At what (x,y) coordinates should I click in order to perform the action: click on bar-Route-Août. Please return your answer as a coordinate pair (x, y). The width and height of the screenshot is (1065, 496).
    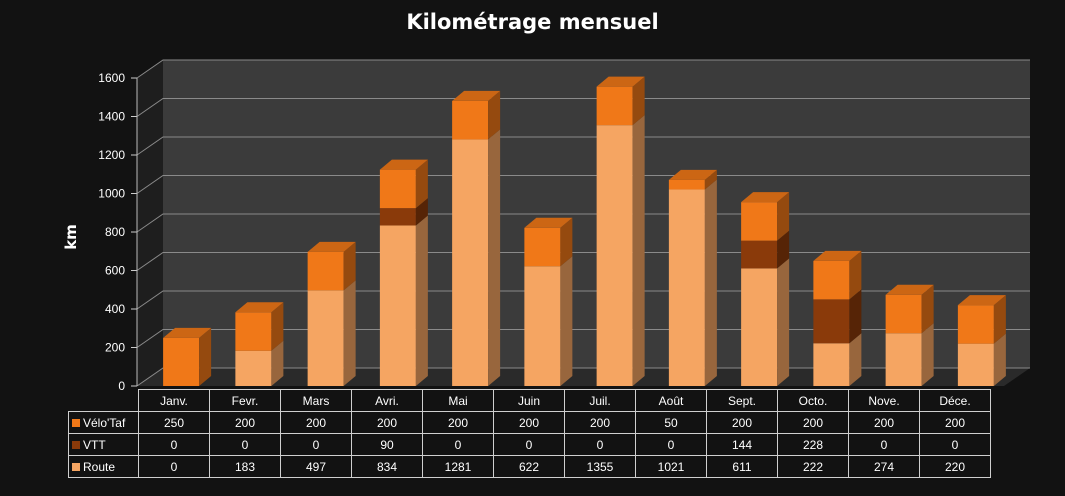
    Looking at the image, I should click on (692, 282).